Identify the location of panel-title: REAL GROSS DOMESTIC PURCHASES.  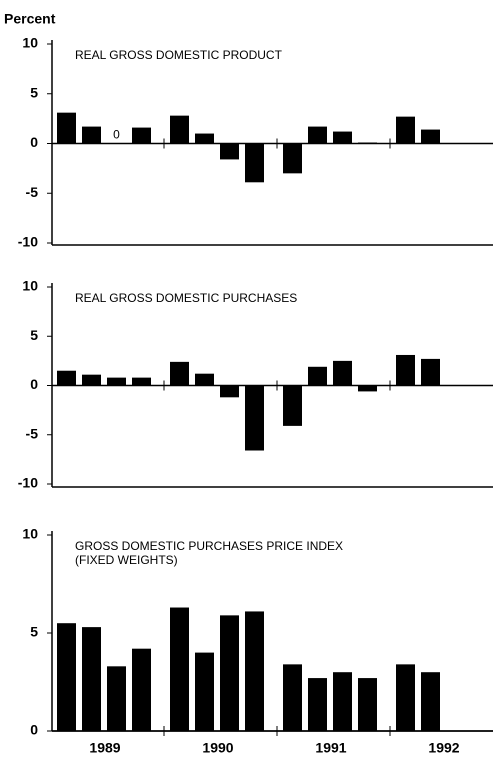
(186, 298).